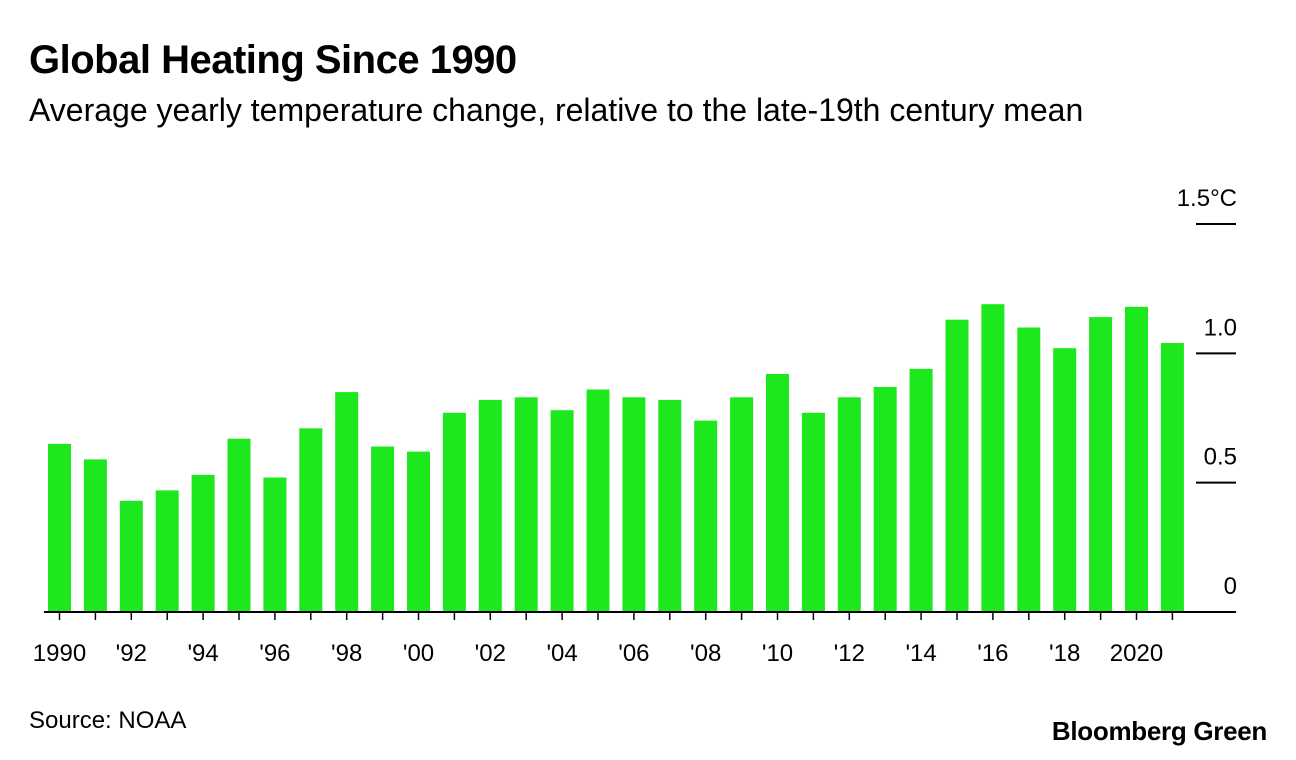  Describe the element at coordinates (95, 535) in the screenshot. I see `bar-1991` at that location.